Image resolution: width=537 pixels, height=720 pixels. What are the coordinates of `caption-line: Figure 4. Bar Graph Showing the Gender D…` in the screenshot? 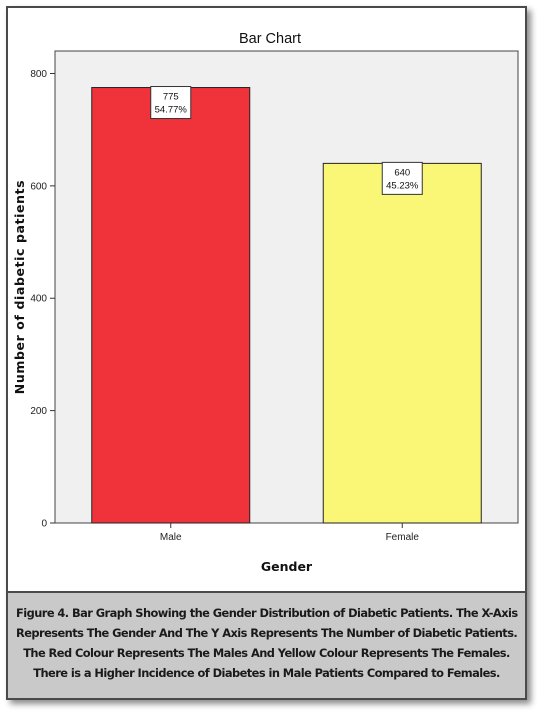 It's located at (267, 613).